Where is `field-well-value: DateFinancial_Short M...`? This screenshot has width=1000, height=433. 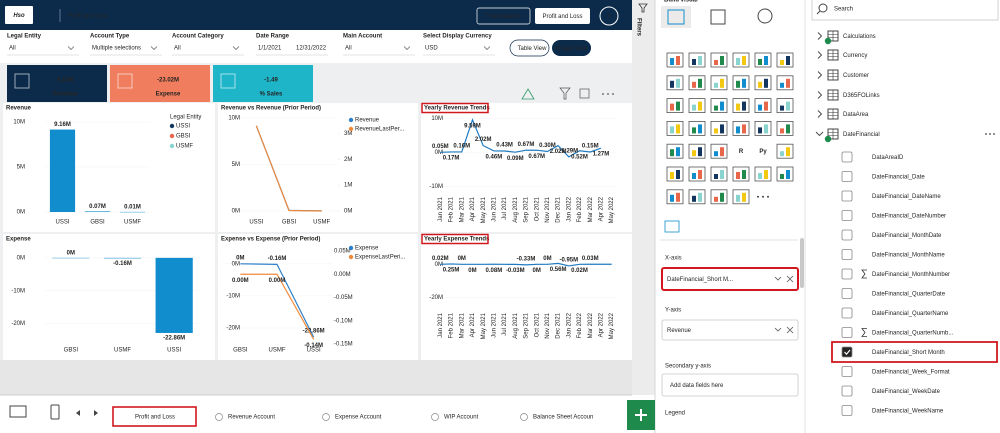 field-well-value: DateFinancial_Short M... is located at coordinates (700, 280).